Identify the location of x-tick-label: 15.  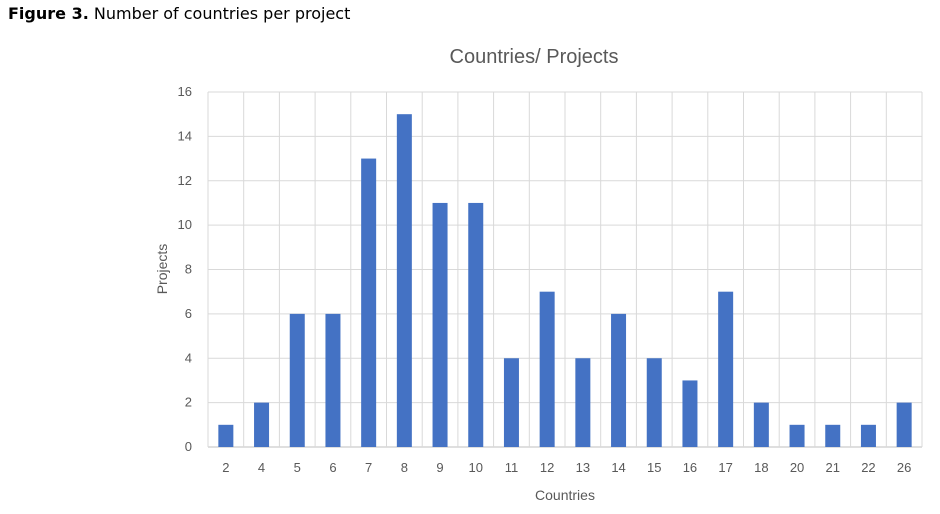
(654, 467).